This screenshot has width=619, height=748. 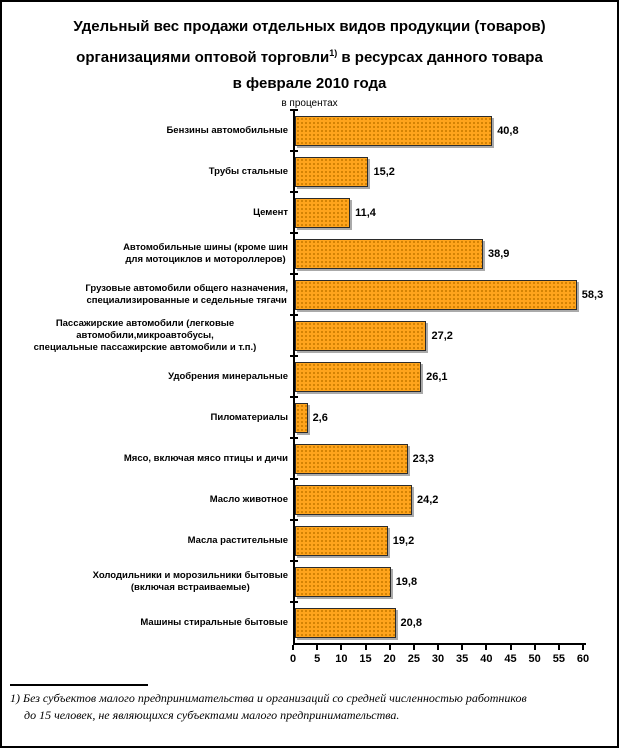 I want to click on category-label: Пиломатериалы, so click(x=249, y=417).